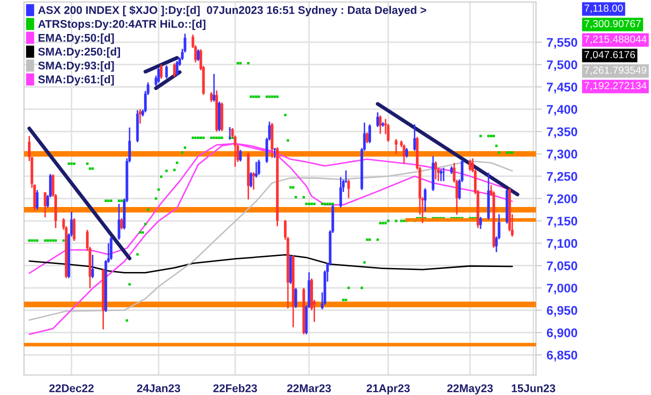 The image size is (651, 395). Describe the element at coordinates (562, 289) in the screenshot. I see `y-tick-label: 7,000` at that location.